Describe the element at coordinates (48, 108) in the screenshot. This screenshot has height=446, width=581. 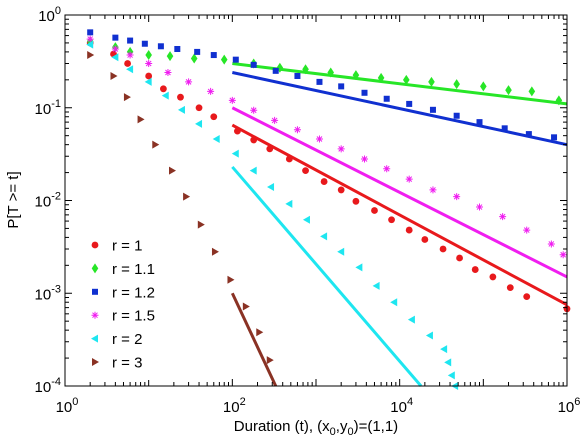
I see `y-tick-label: 10⁻¹` at that location.